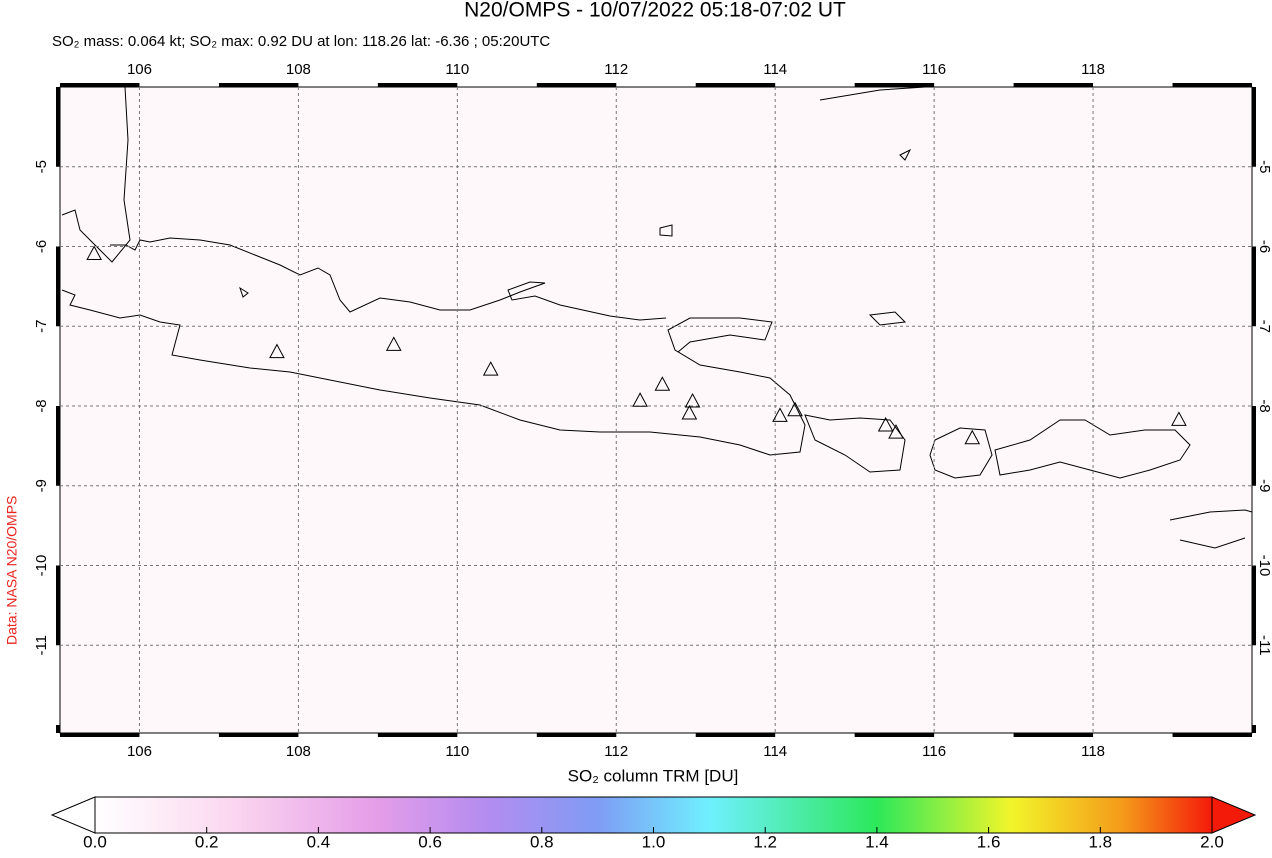  I want to click on colorbar-tick-label: 1.8, so click(1100, 841).